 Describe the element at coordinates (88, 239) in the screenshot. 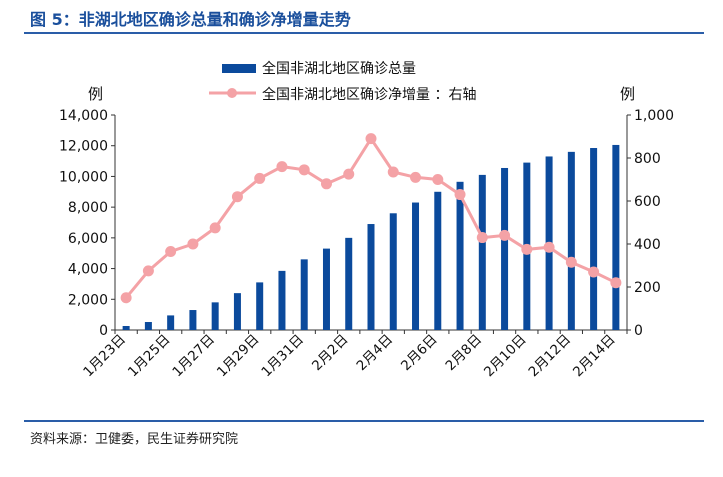

I see `y-left-tick-label: 6,000` at that location.